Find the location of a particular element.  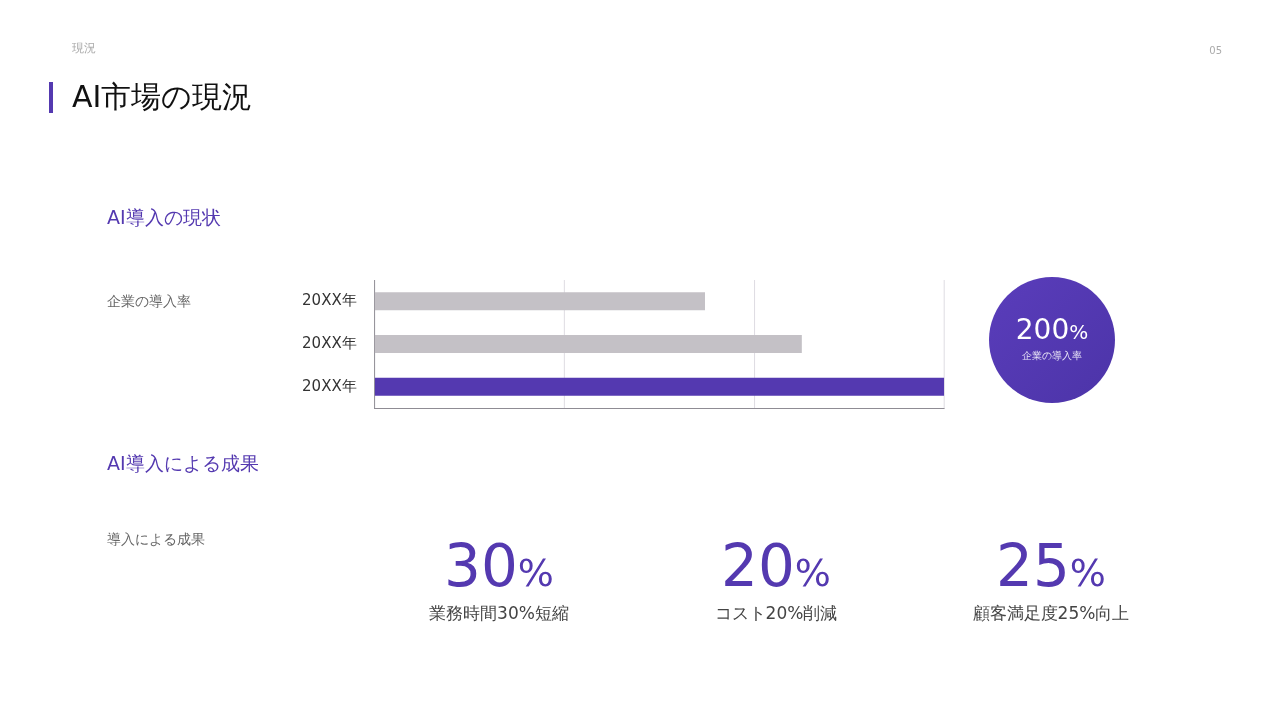

text: 導入による成果 is located at coordinates (156, 539).